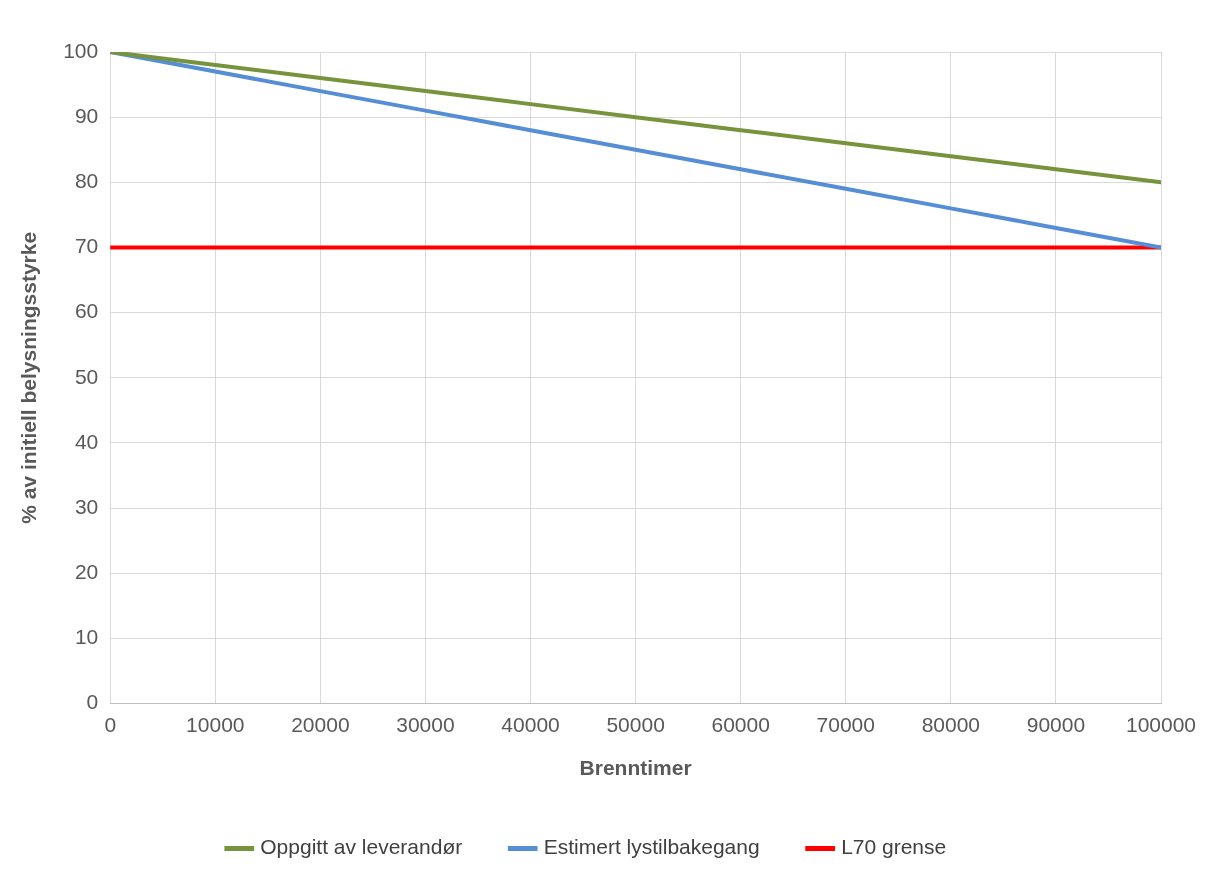 The image size is (1219, 873). Describe the element at coordinates (845, 724) in the screenshot. I see `x-tick-label: 70000` at that location.